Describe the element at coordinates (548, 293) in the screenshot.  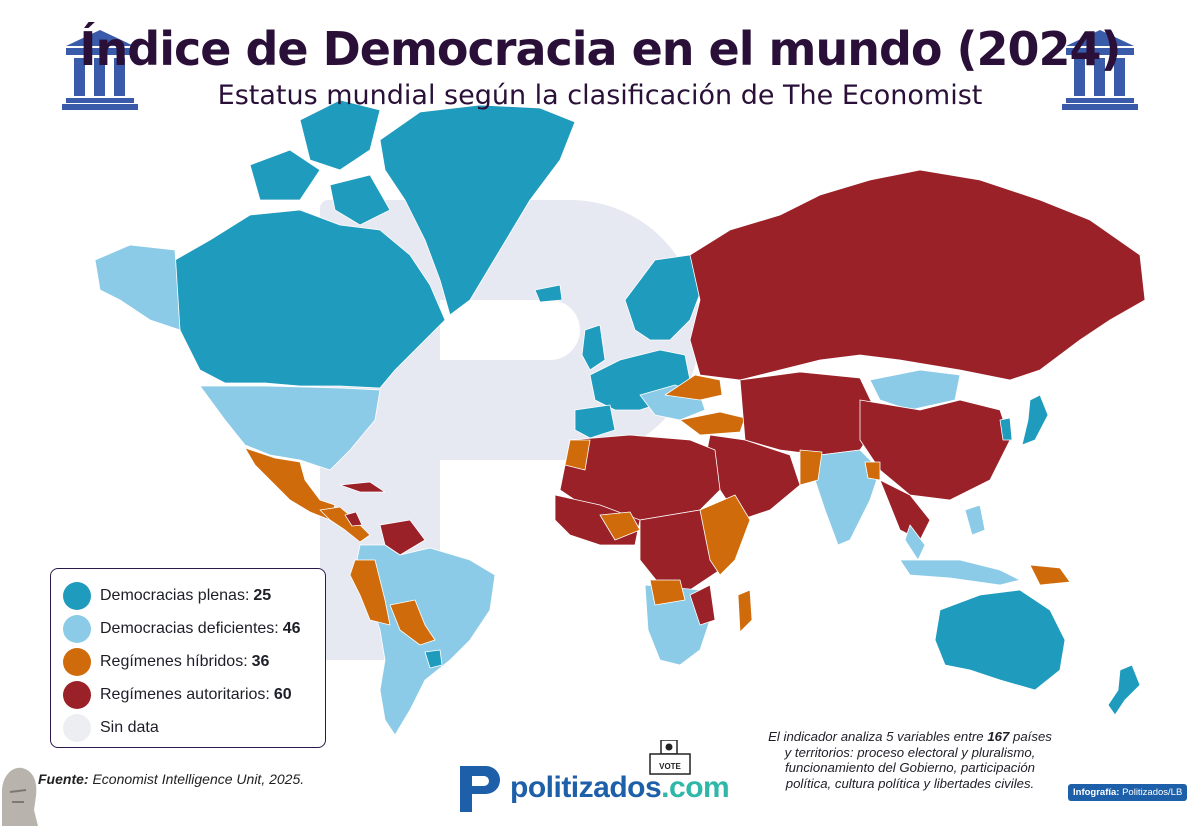
I see `region-iceland` at that location.